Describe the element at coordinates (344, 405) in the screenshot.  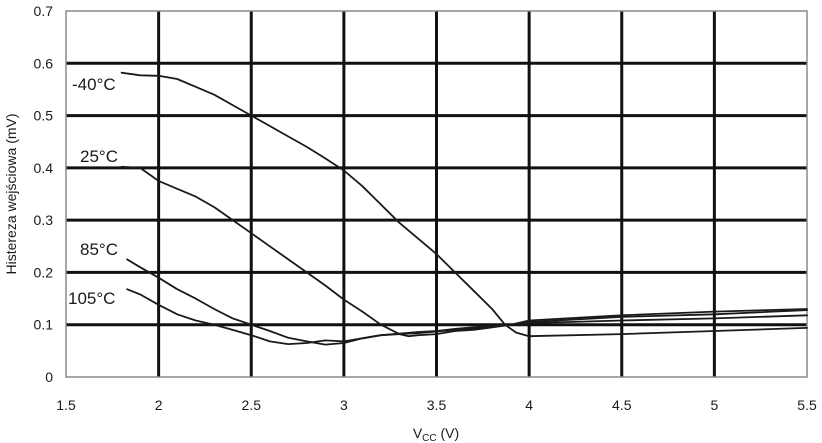
I see `x-tick-label: 3` at that location.